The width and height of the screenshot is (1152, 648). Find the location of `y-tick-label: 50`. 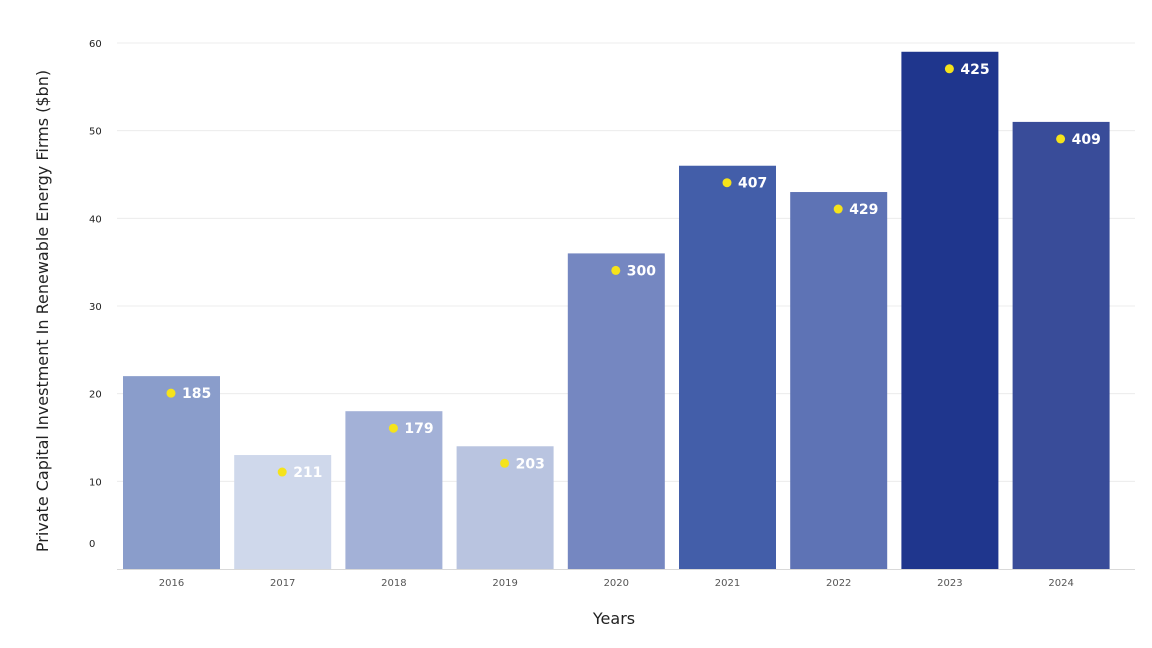

y-tick-label: 50 is located at coordinates (95, 132).